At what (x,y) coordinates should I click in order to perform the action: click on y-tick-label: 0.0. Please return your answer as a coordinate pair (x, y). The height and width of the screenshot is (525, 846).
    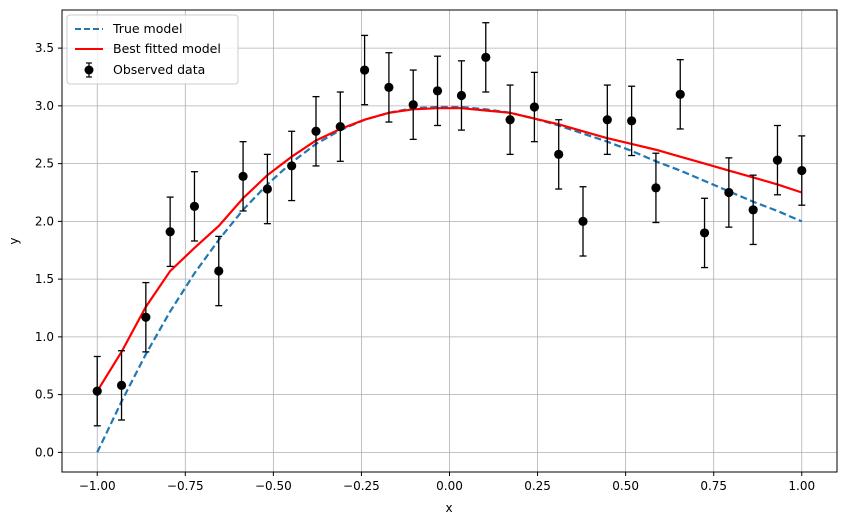
    Looking at the image, I should click on (44, 452).